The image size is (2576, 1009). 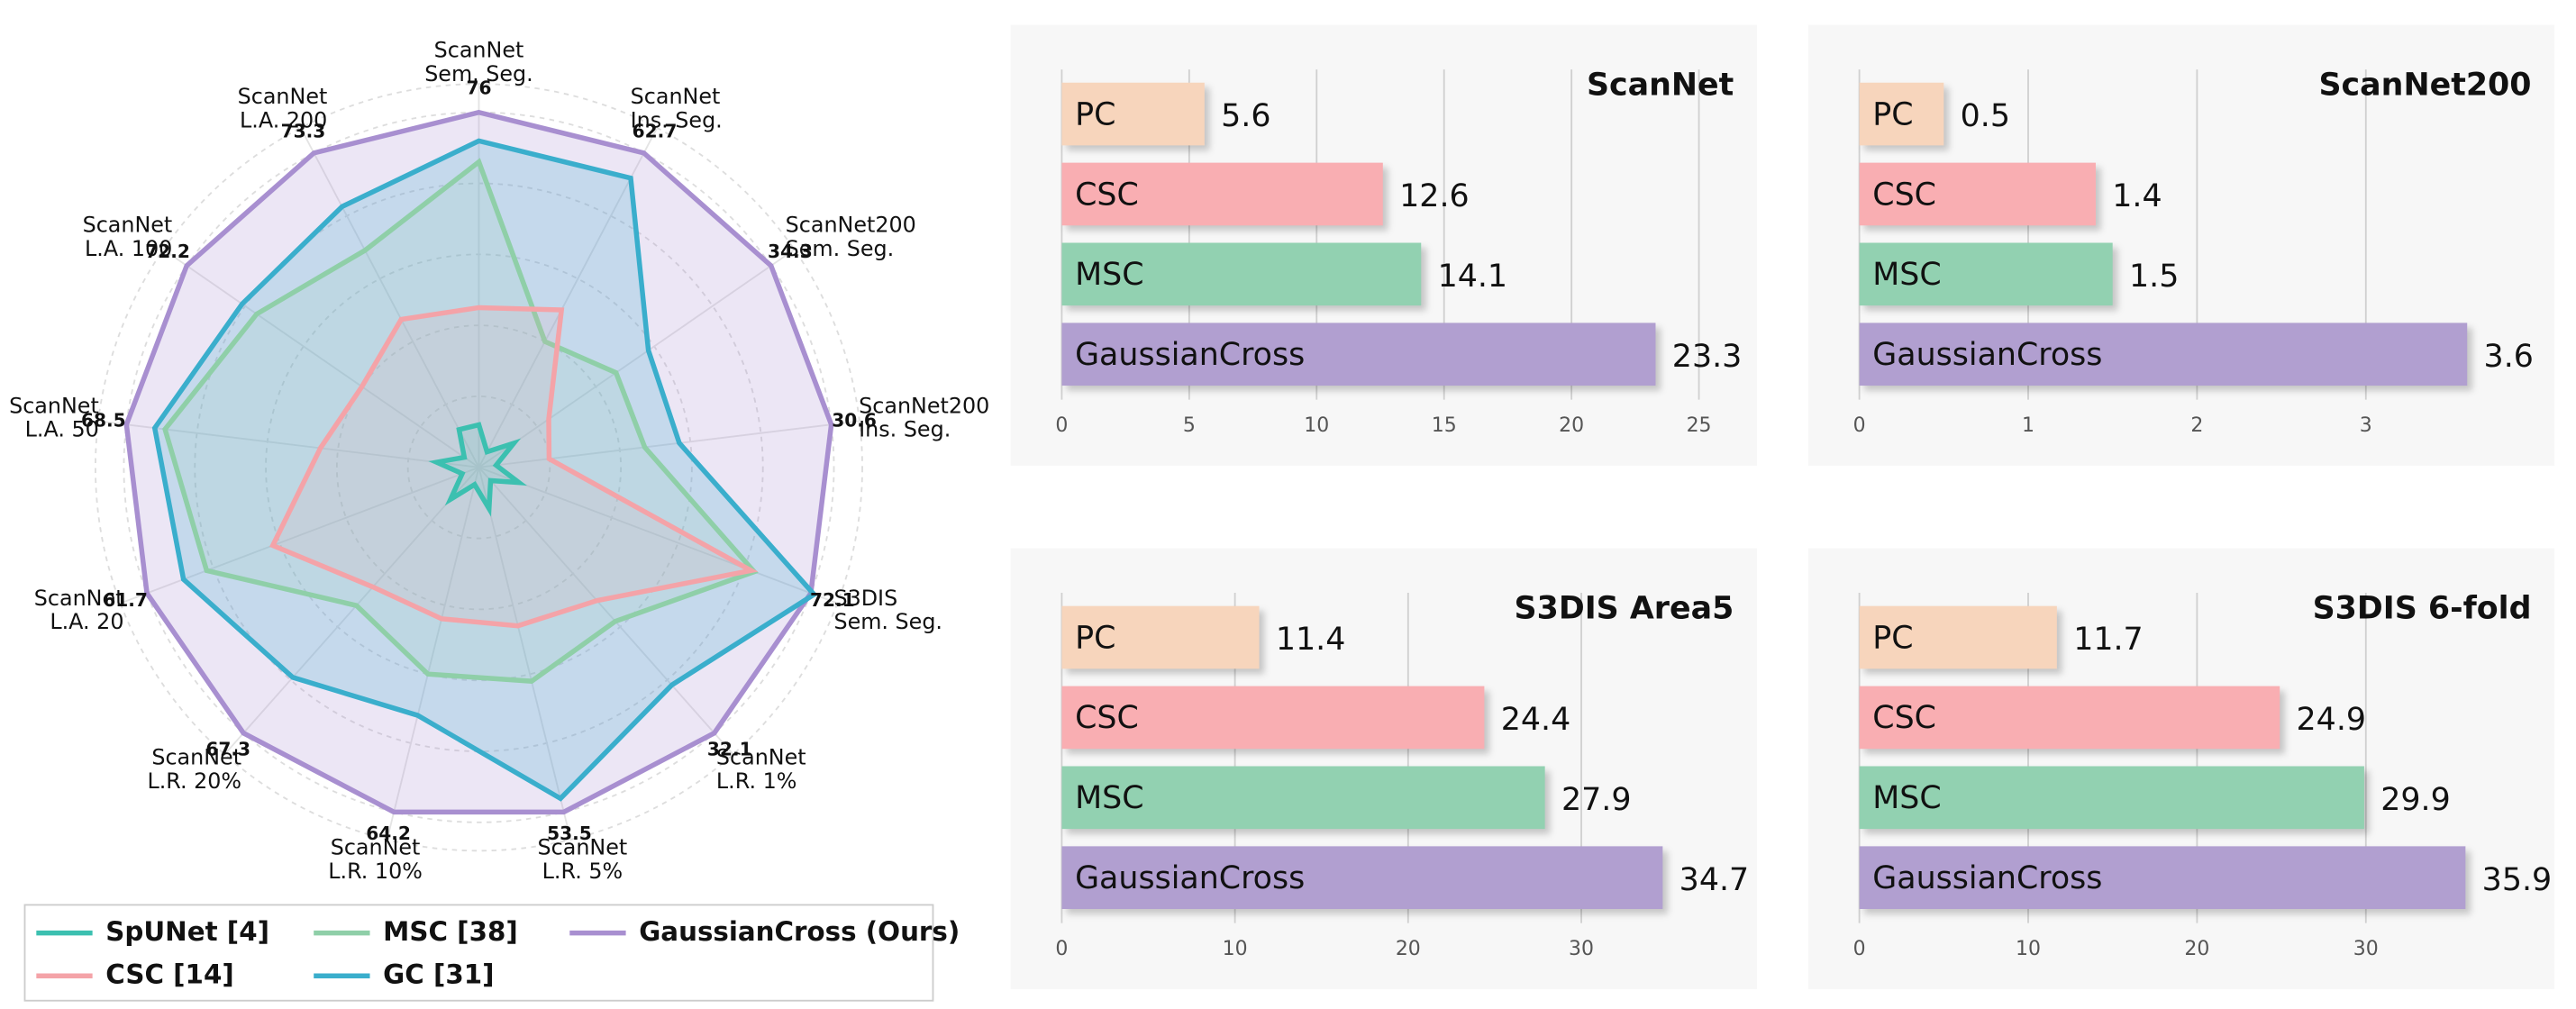 What do you see at coordinates (1699, 425) in the screenshot?
I see `x-tick-label: 25` at bounding box center [1699, 425].